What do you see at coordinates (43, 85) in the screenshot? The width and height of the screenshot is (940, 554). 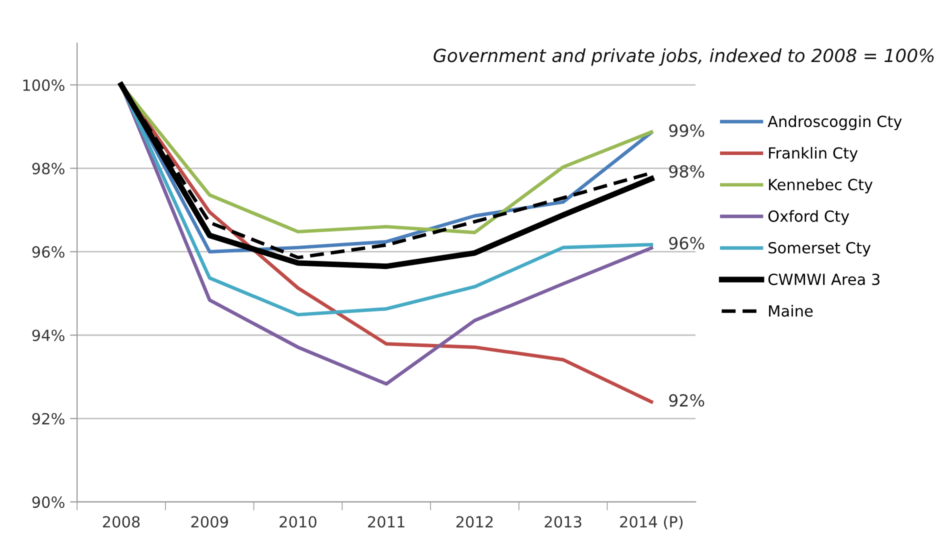 I see `y-tick-label: 100%` at bounding box center [43, 85].